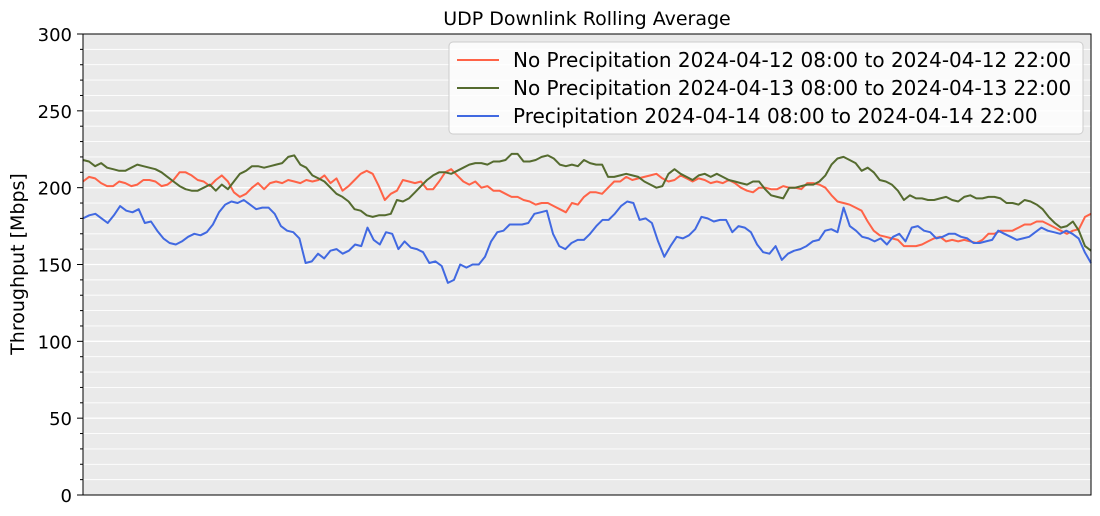  I want to click on y-tick-label: 0, so click(66, 496).